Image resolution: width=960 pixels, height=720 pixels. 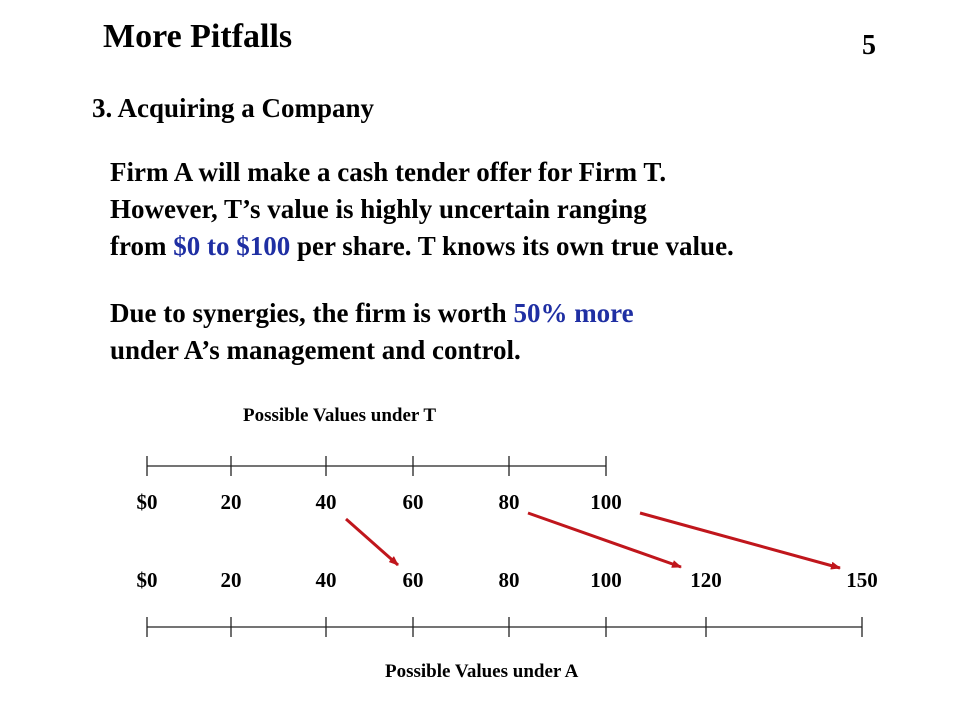 I want to click on line-3-prefix: from, so click(x=142, y=246).